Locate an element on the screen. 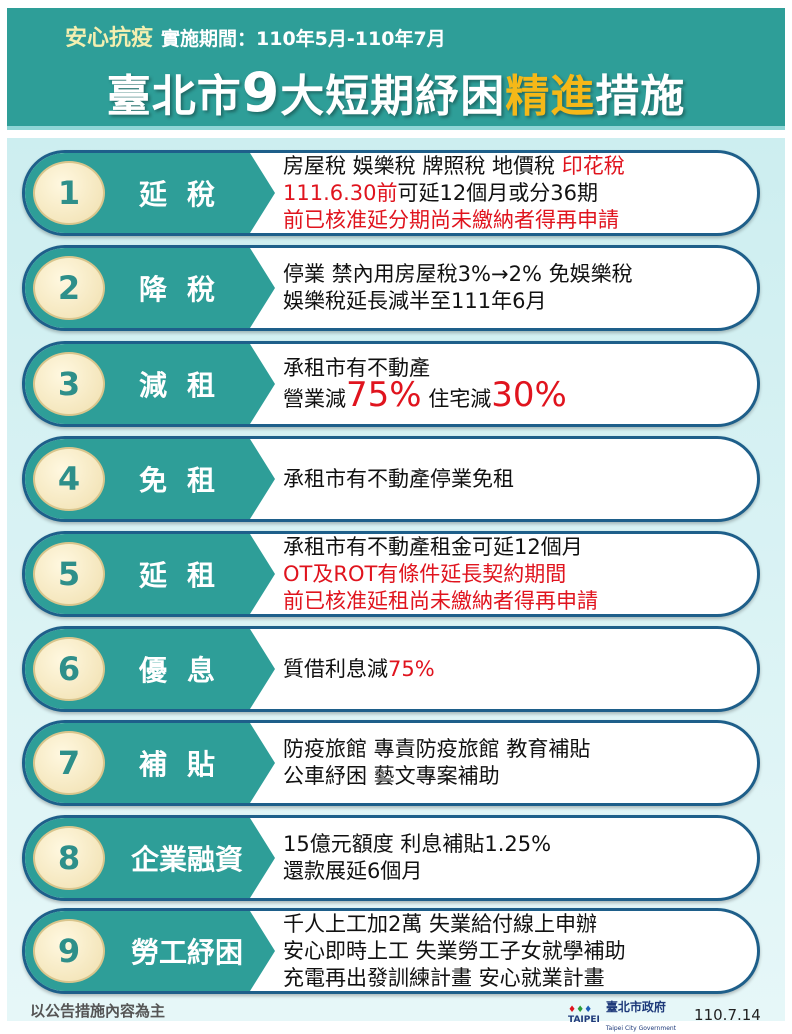  row-details: 承租市有不動產 營業減75% 住宅減30% is located at coordinates (515, 384).